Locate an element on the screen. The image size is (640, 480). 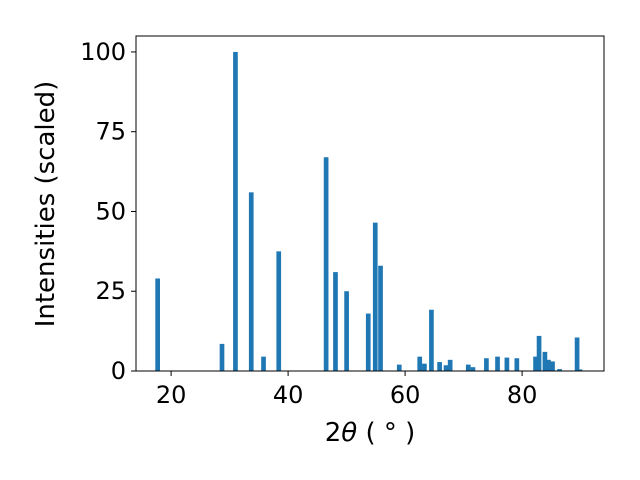
x-axis-label: 2θ ( ° ) is located at coordinates (370, 433).